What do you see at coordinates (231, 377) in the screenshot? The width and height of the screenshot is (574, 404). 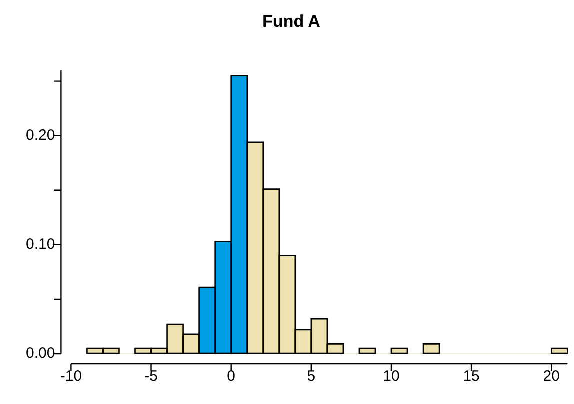 I see `x-tick-label: 0` at bounding box center [231, 377].